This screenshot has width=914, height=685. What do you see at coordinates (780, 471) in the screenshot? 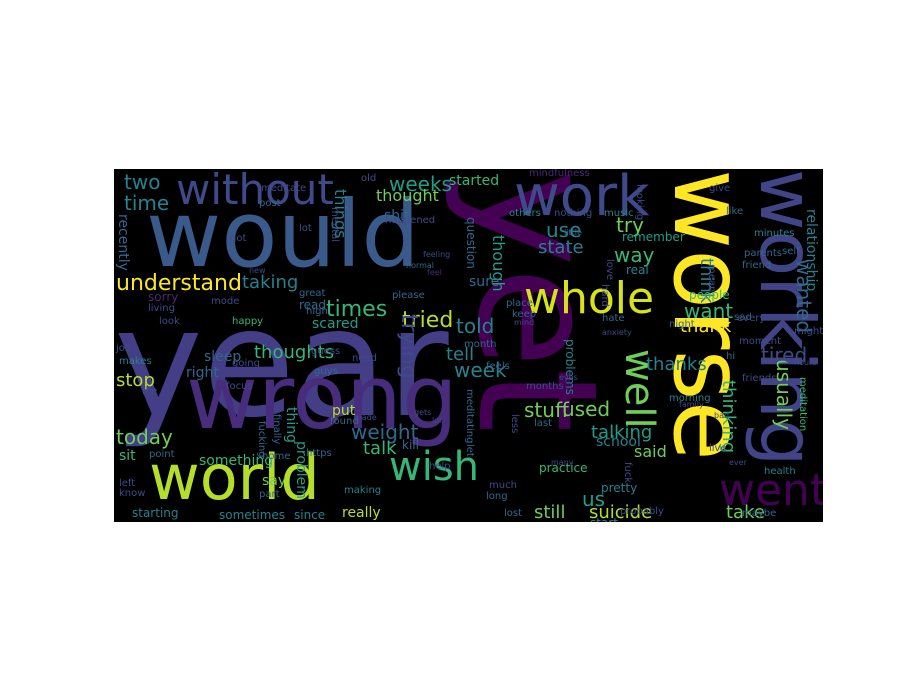
I see `cloud-word-health: health` at bounding box center [780, 471].